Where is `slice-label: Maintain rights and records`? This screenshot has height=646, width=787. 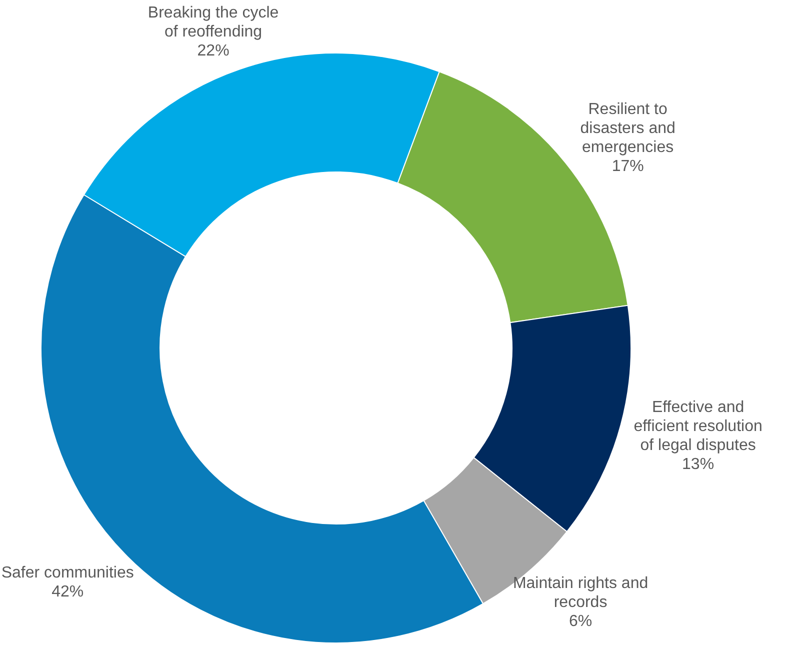
slice-label: Maintain rights and records is located at coordinates (580, 592).